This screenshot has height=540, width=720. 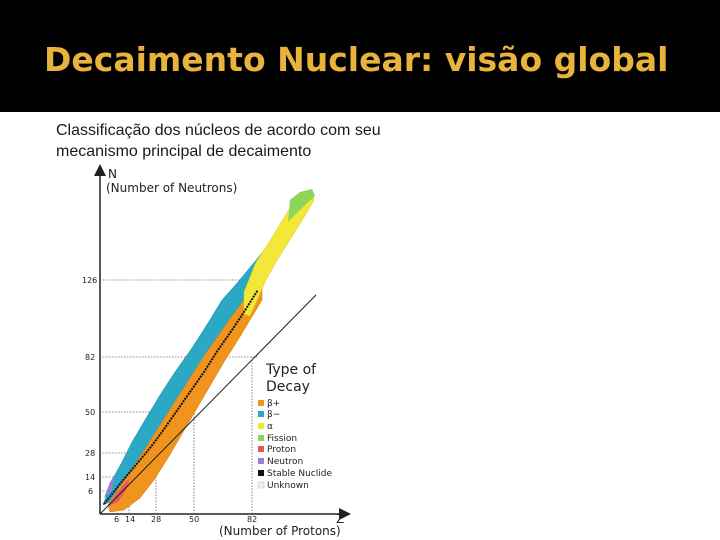 What do you see at coordinates (273, 415) in the screenshot?
I see `legend-label-beta-minus: β−` at bounding box center [273, 415].